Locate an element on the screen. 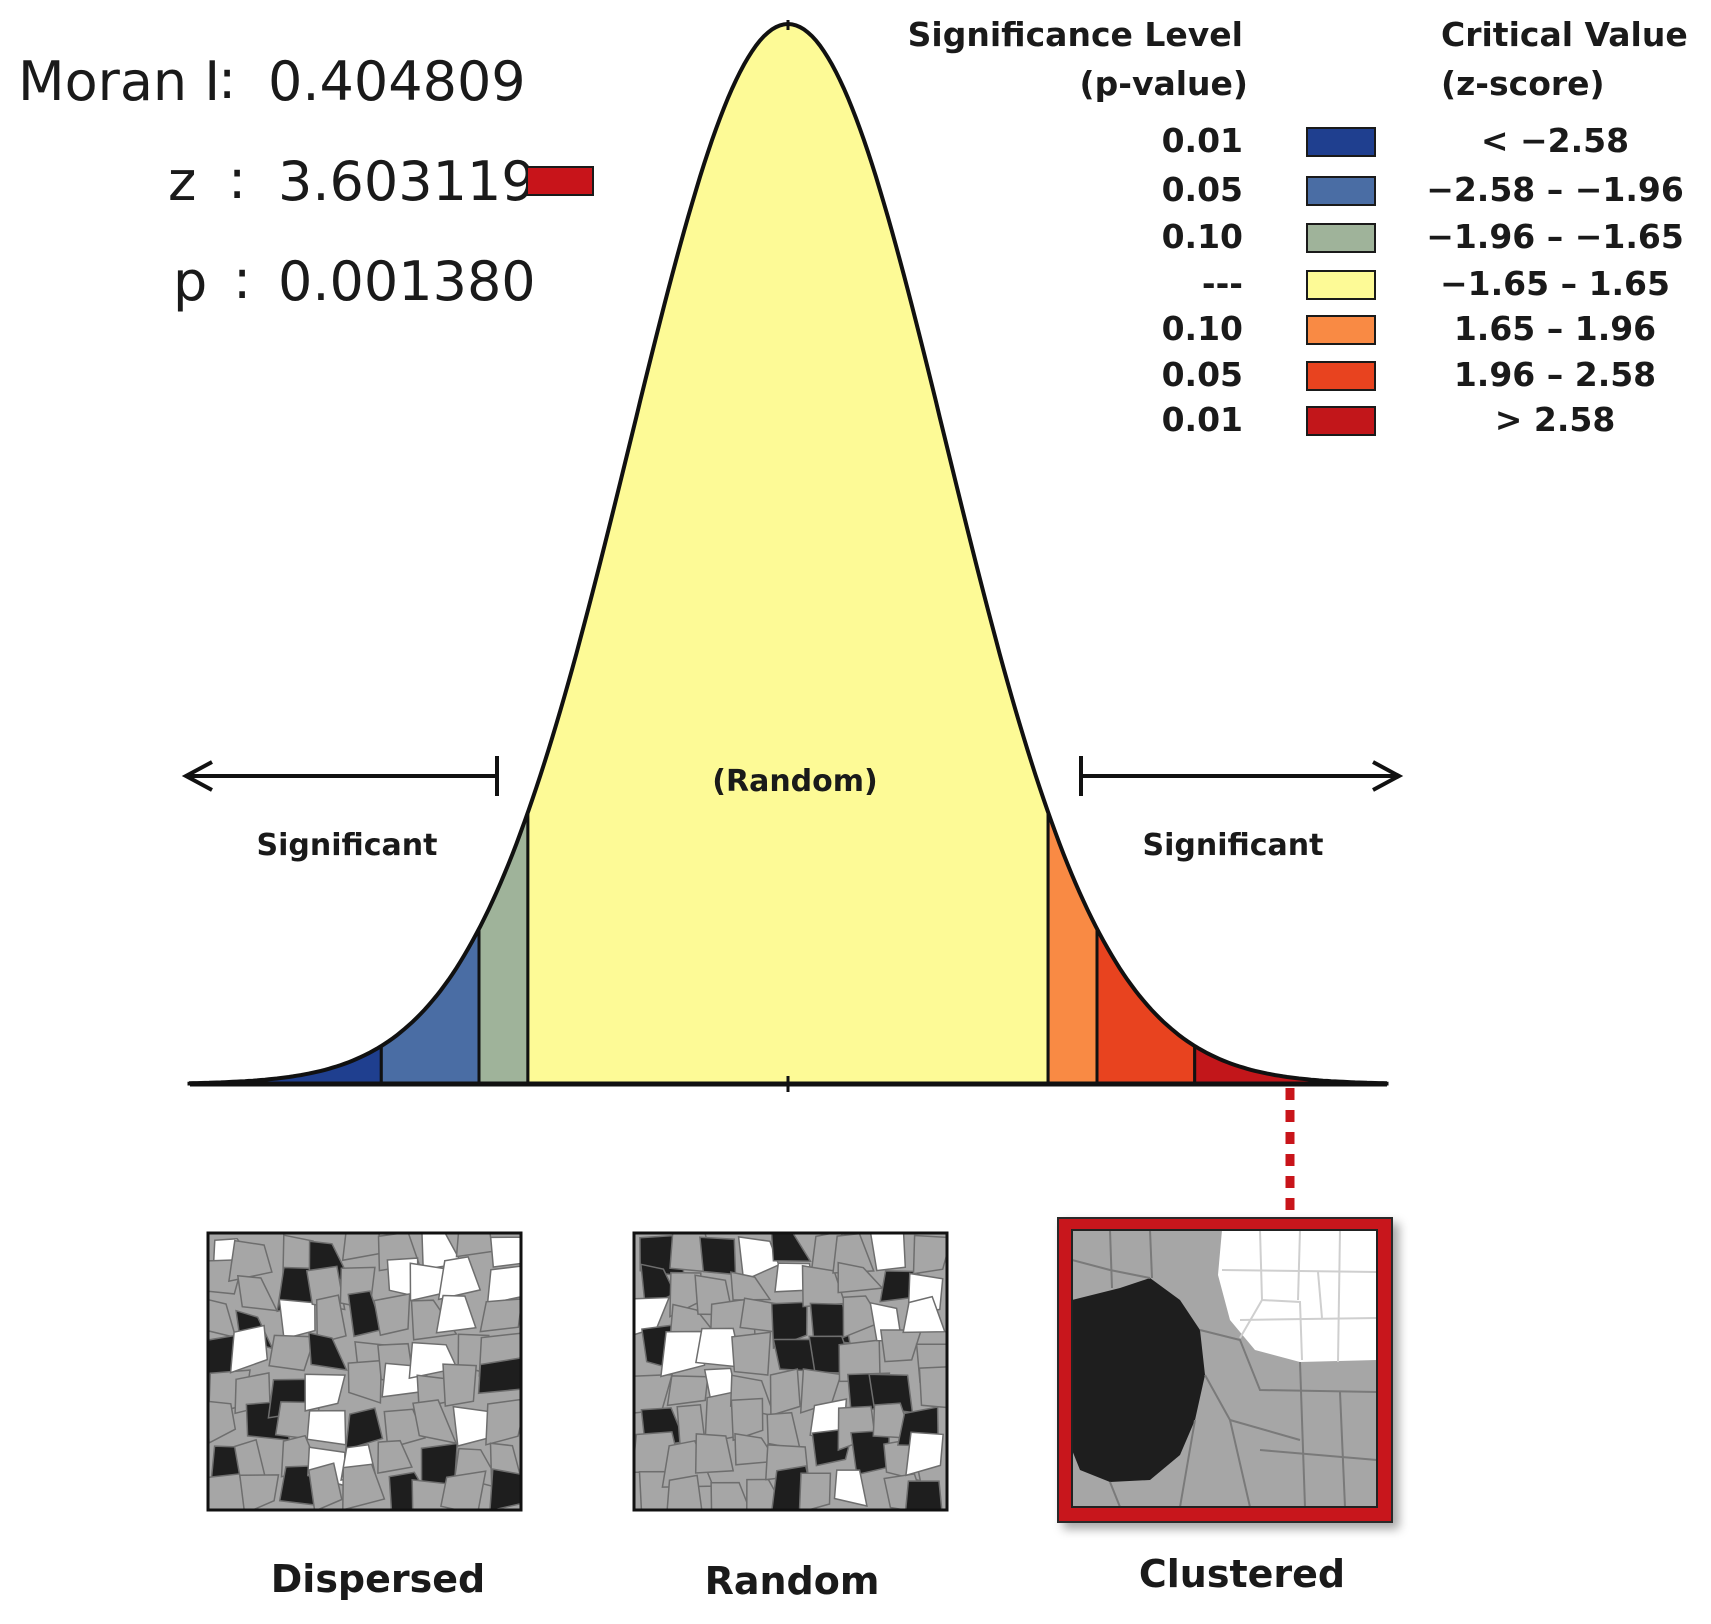  legend-crit-header-2: (z-score) is located at coordinates (1523, 83).